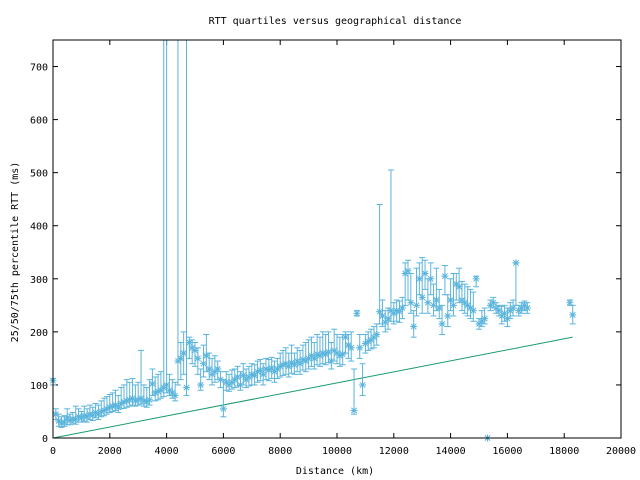 This screenshot has height=480, width=640. Describe the element at coordinates (335, 471) in the screenshot. I see `x-axis-label: Distance (km)` at that location.